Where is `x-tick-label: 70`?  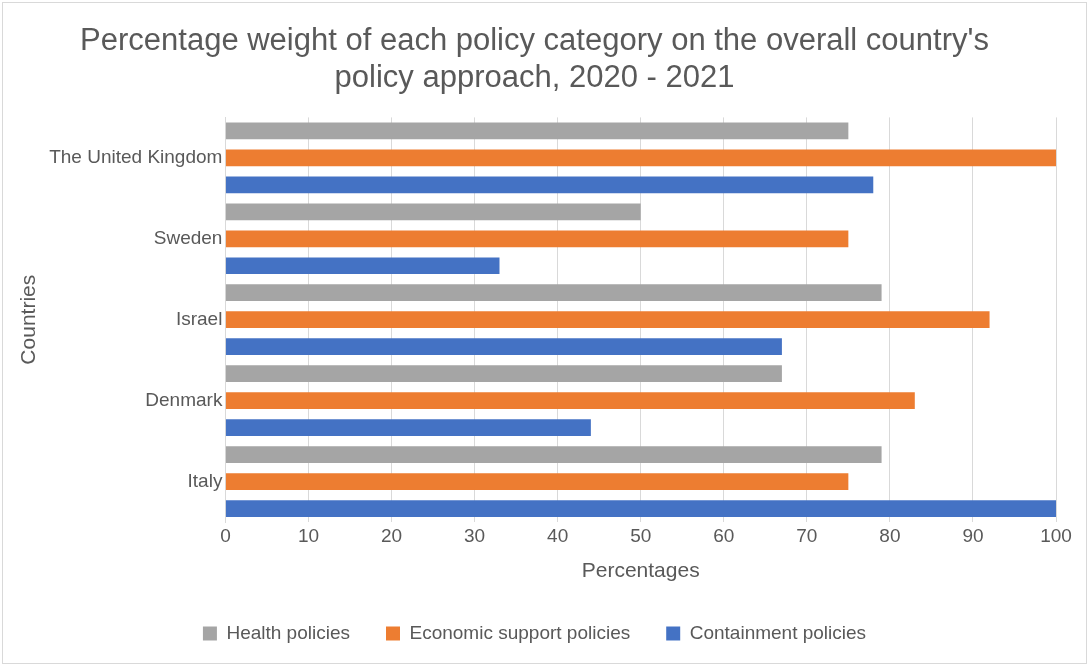
x-tick-label: 70 is located at coordinates (807, 535).